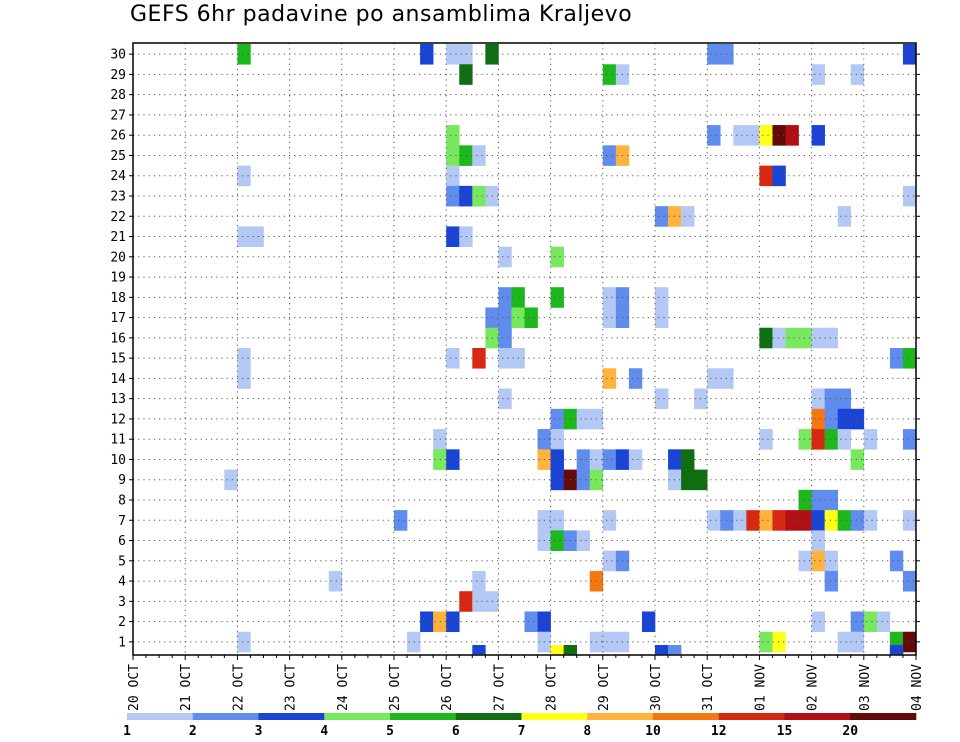 Image resolution: width=960 pixels, height=742 pixels. Describe the element at coordinates (127, 731) in the screenshot. I see `colorbar-label: 1` at that location.